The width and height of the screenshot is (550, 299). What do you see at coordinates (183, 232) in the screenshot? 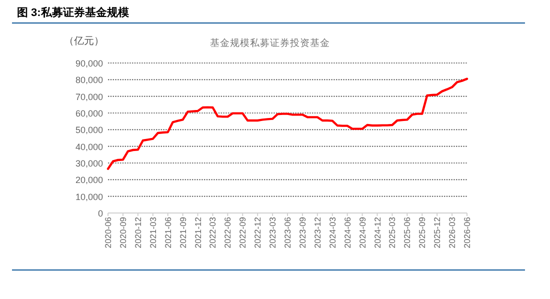
I see `x-tick-label: 2021-09` at bounding box center [183, 232].